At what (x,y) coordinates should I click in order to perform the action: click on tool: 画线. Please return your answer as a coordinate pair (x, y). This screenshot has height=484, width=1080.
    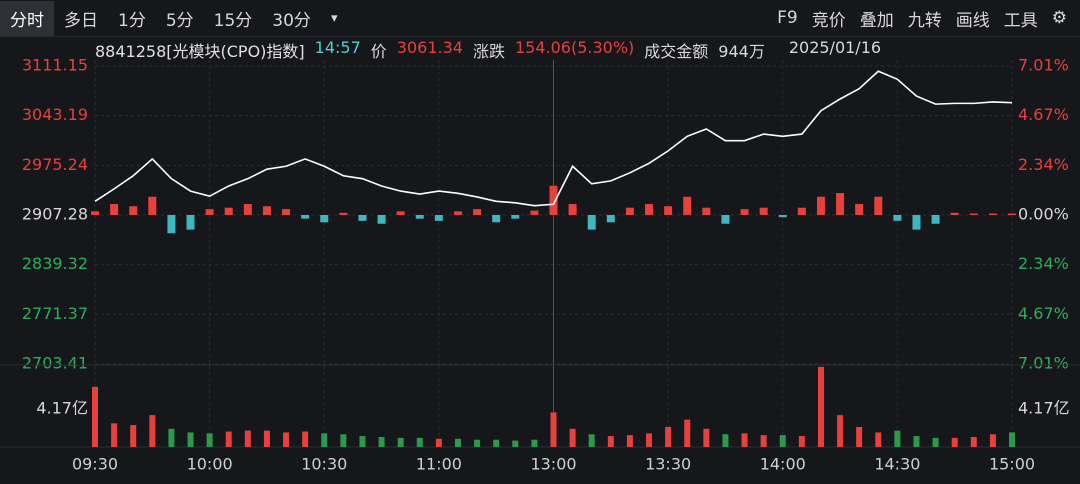
    Looking at the image, I should click on (972, 20).